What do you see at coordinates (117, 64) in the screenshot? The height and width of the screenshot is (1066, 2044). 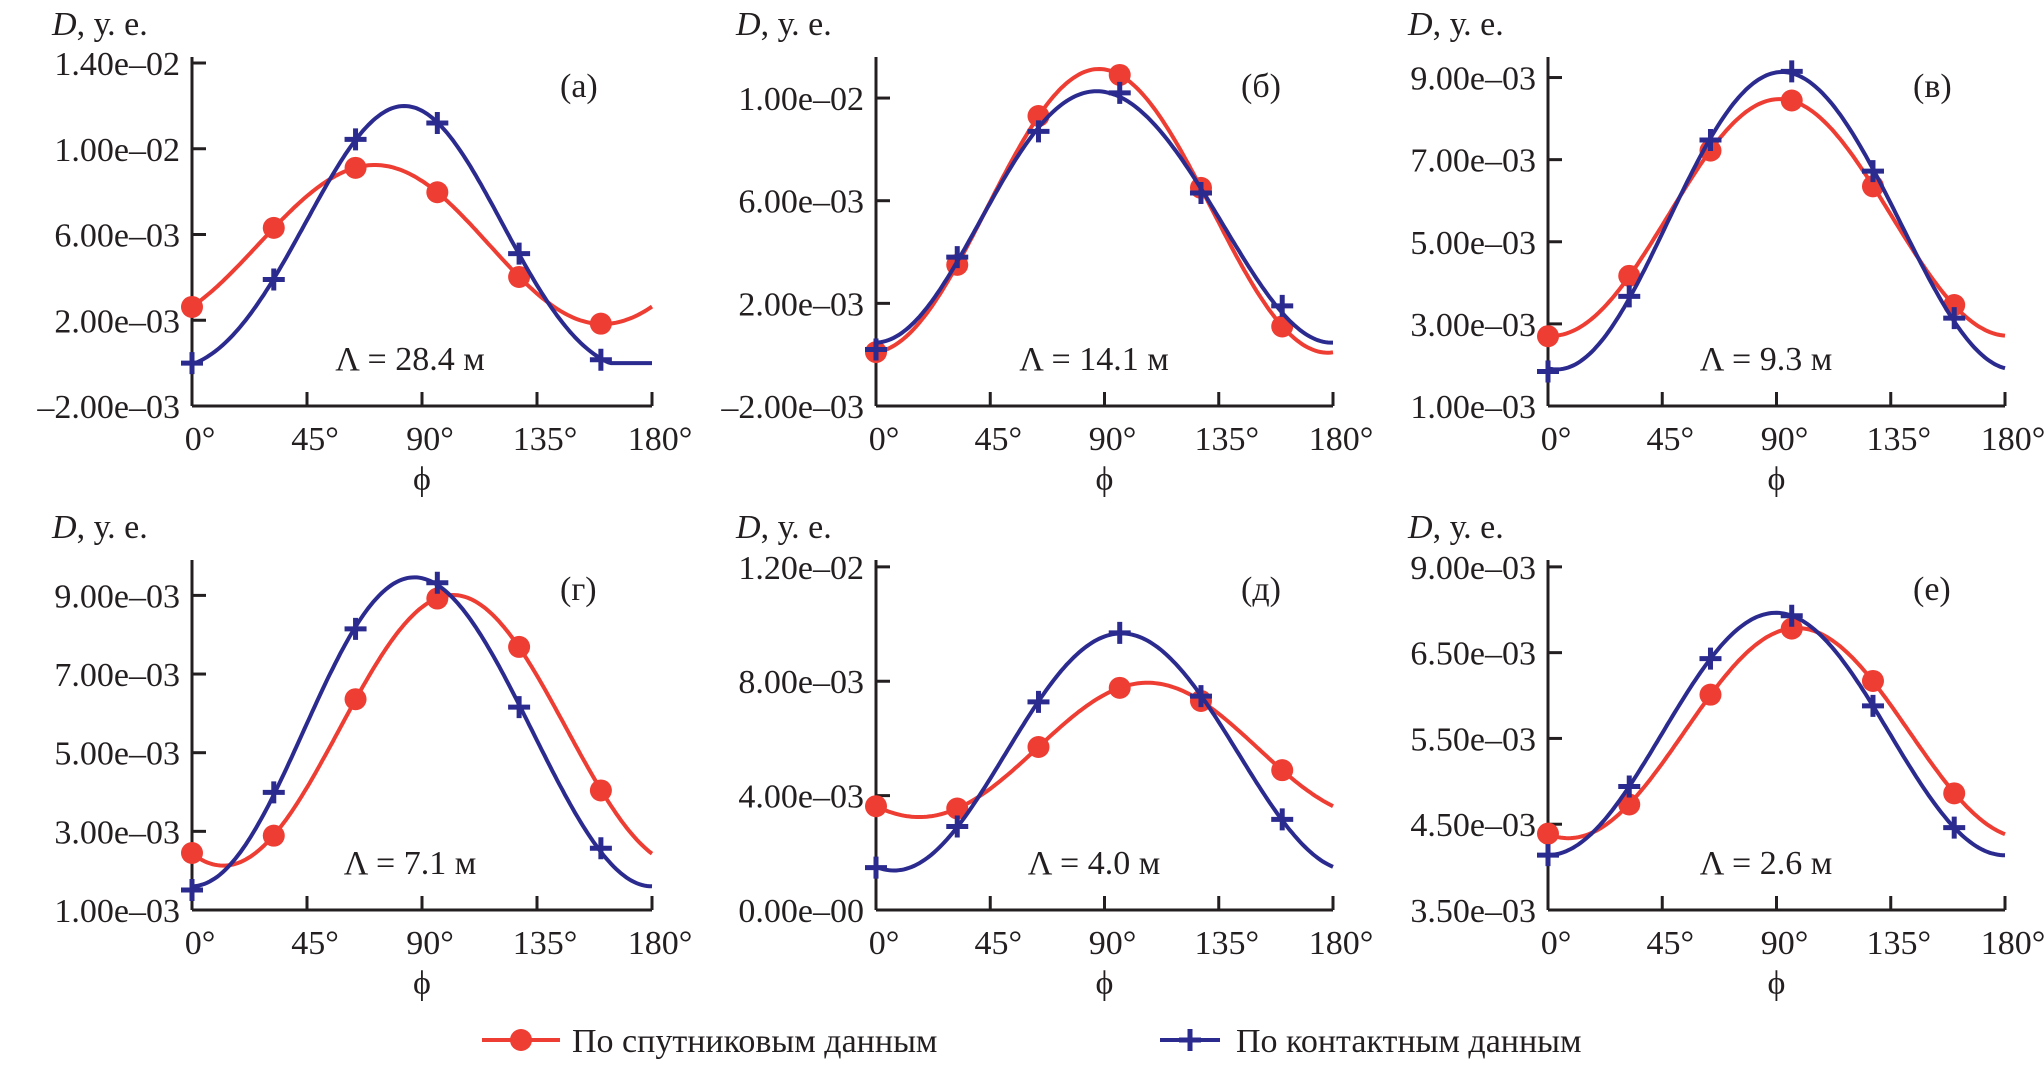 I see `y-tick-label: 1.40e–02` at bounding box center [117, 64].